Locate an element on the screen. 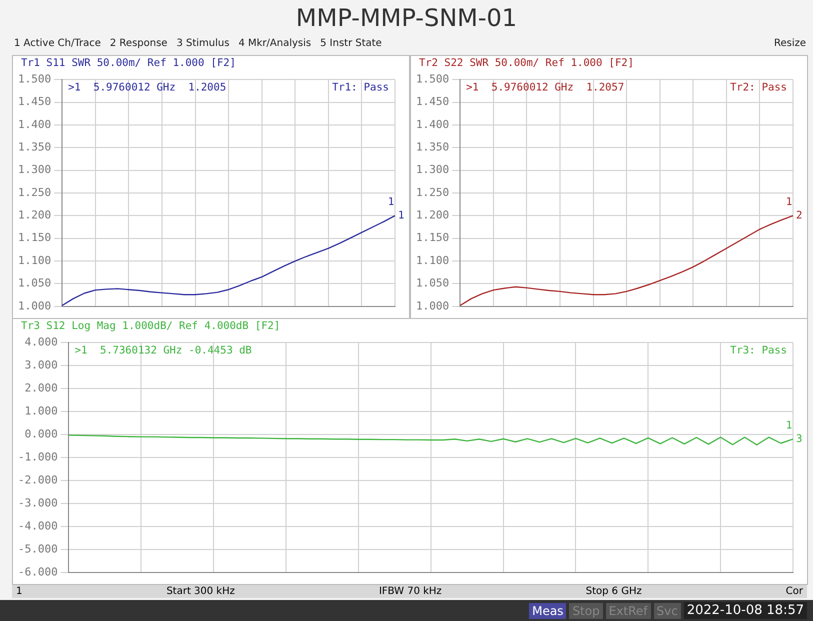 Image resolution: width=813 pixels, height=621 pixels. text: Meas is located at coordinates (547, 610).